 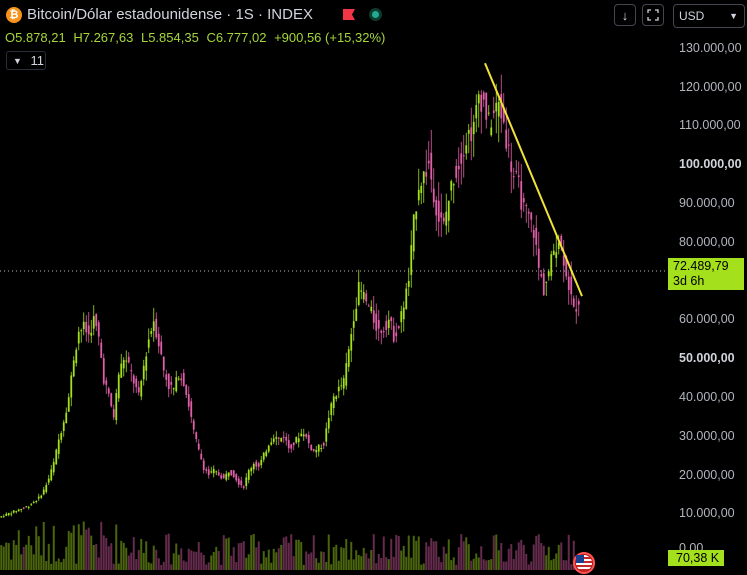 What do you see at coordinates (709, 16) in the screenshot?
I see `currency-selector: USD ▼` at bounding box center [709, 16].